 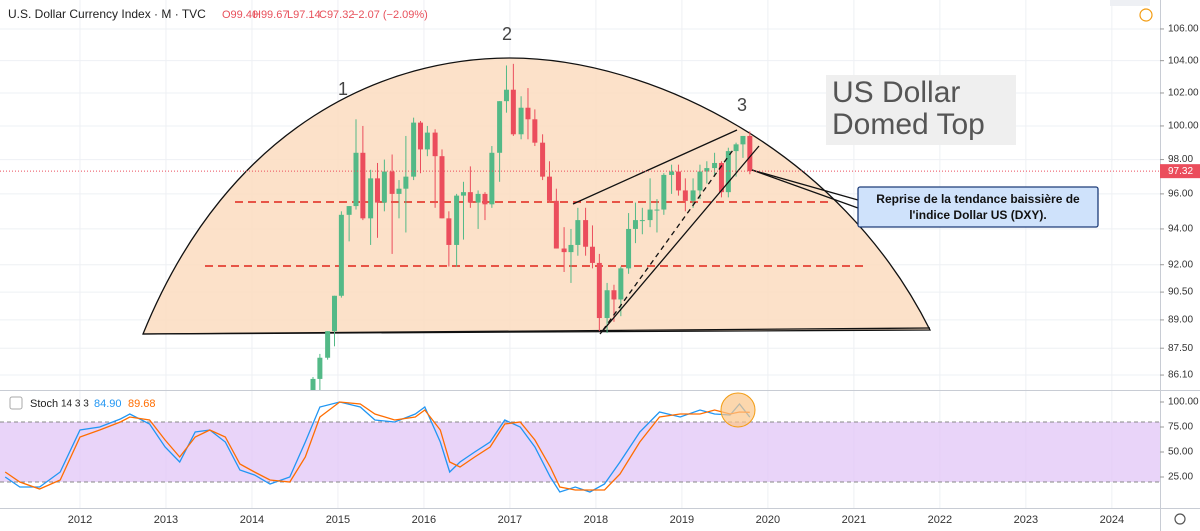 I want to click on stoch-line, so click(x=377, y=446).